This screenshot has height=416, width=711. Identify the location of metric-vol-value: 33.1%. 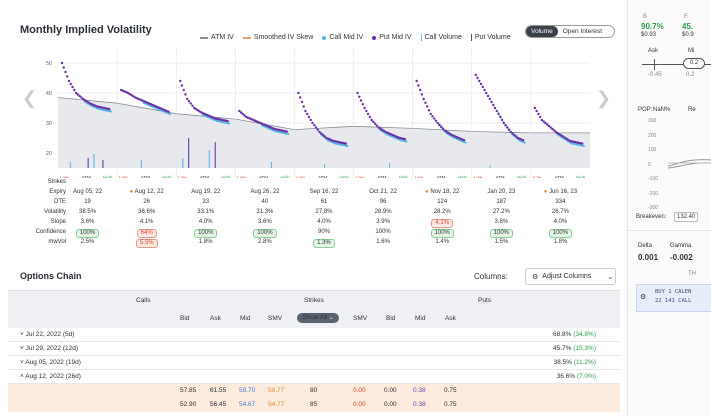
(206, 212).